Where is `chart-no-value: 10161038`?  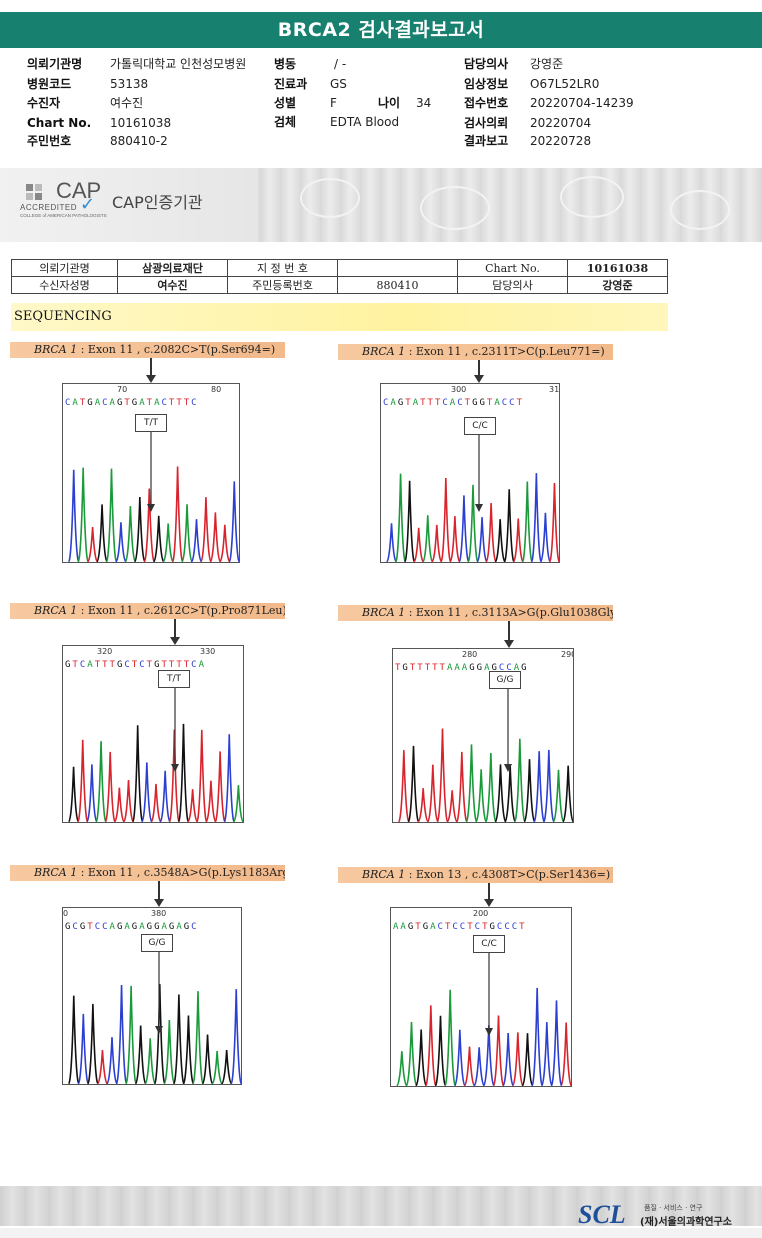 chart-no-value: 10161038 is located at coordinates (141, 123).